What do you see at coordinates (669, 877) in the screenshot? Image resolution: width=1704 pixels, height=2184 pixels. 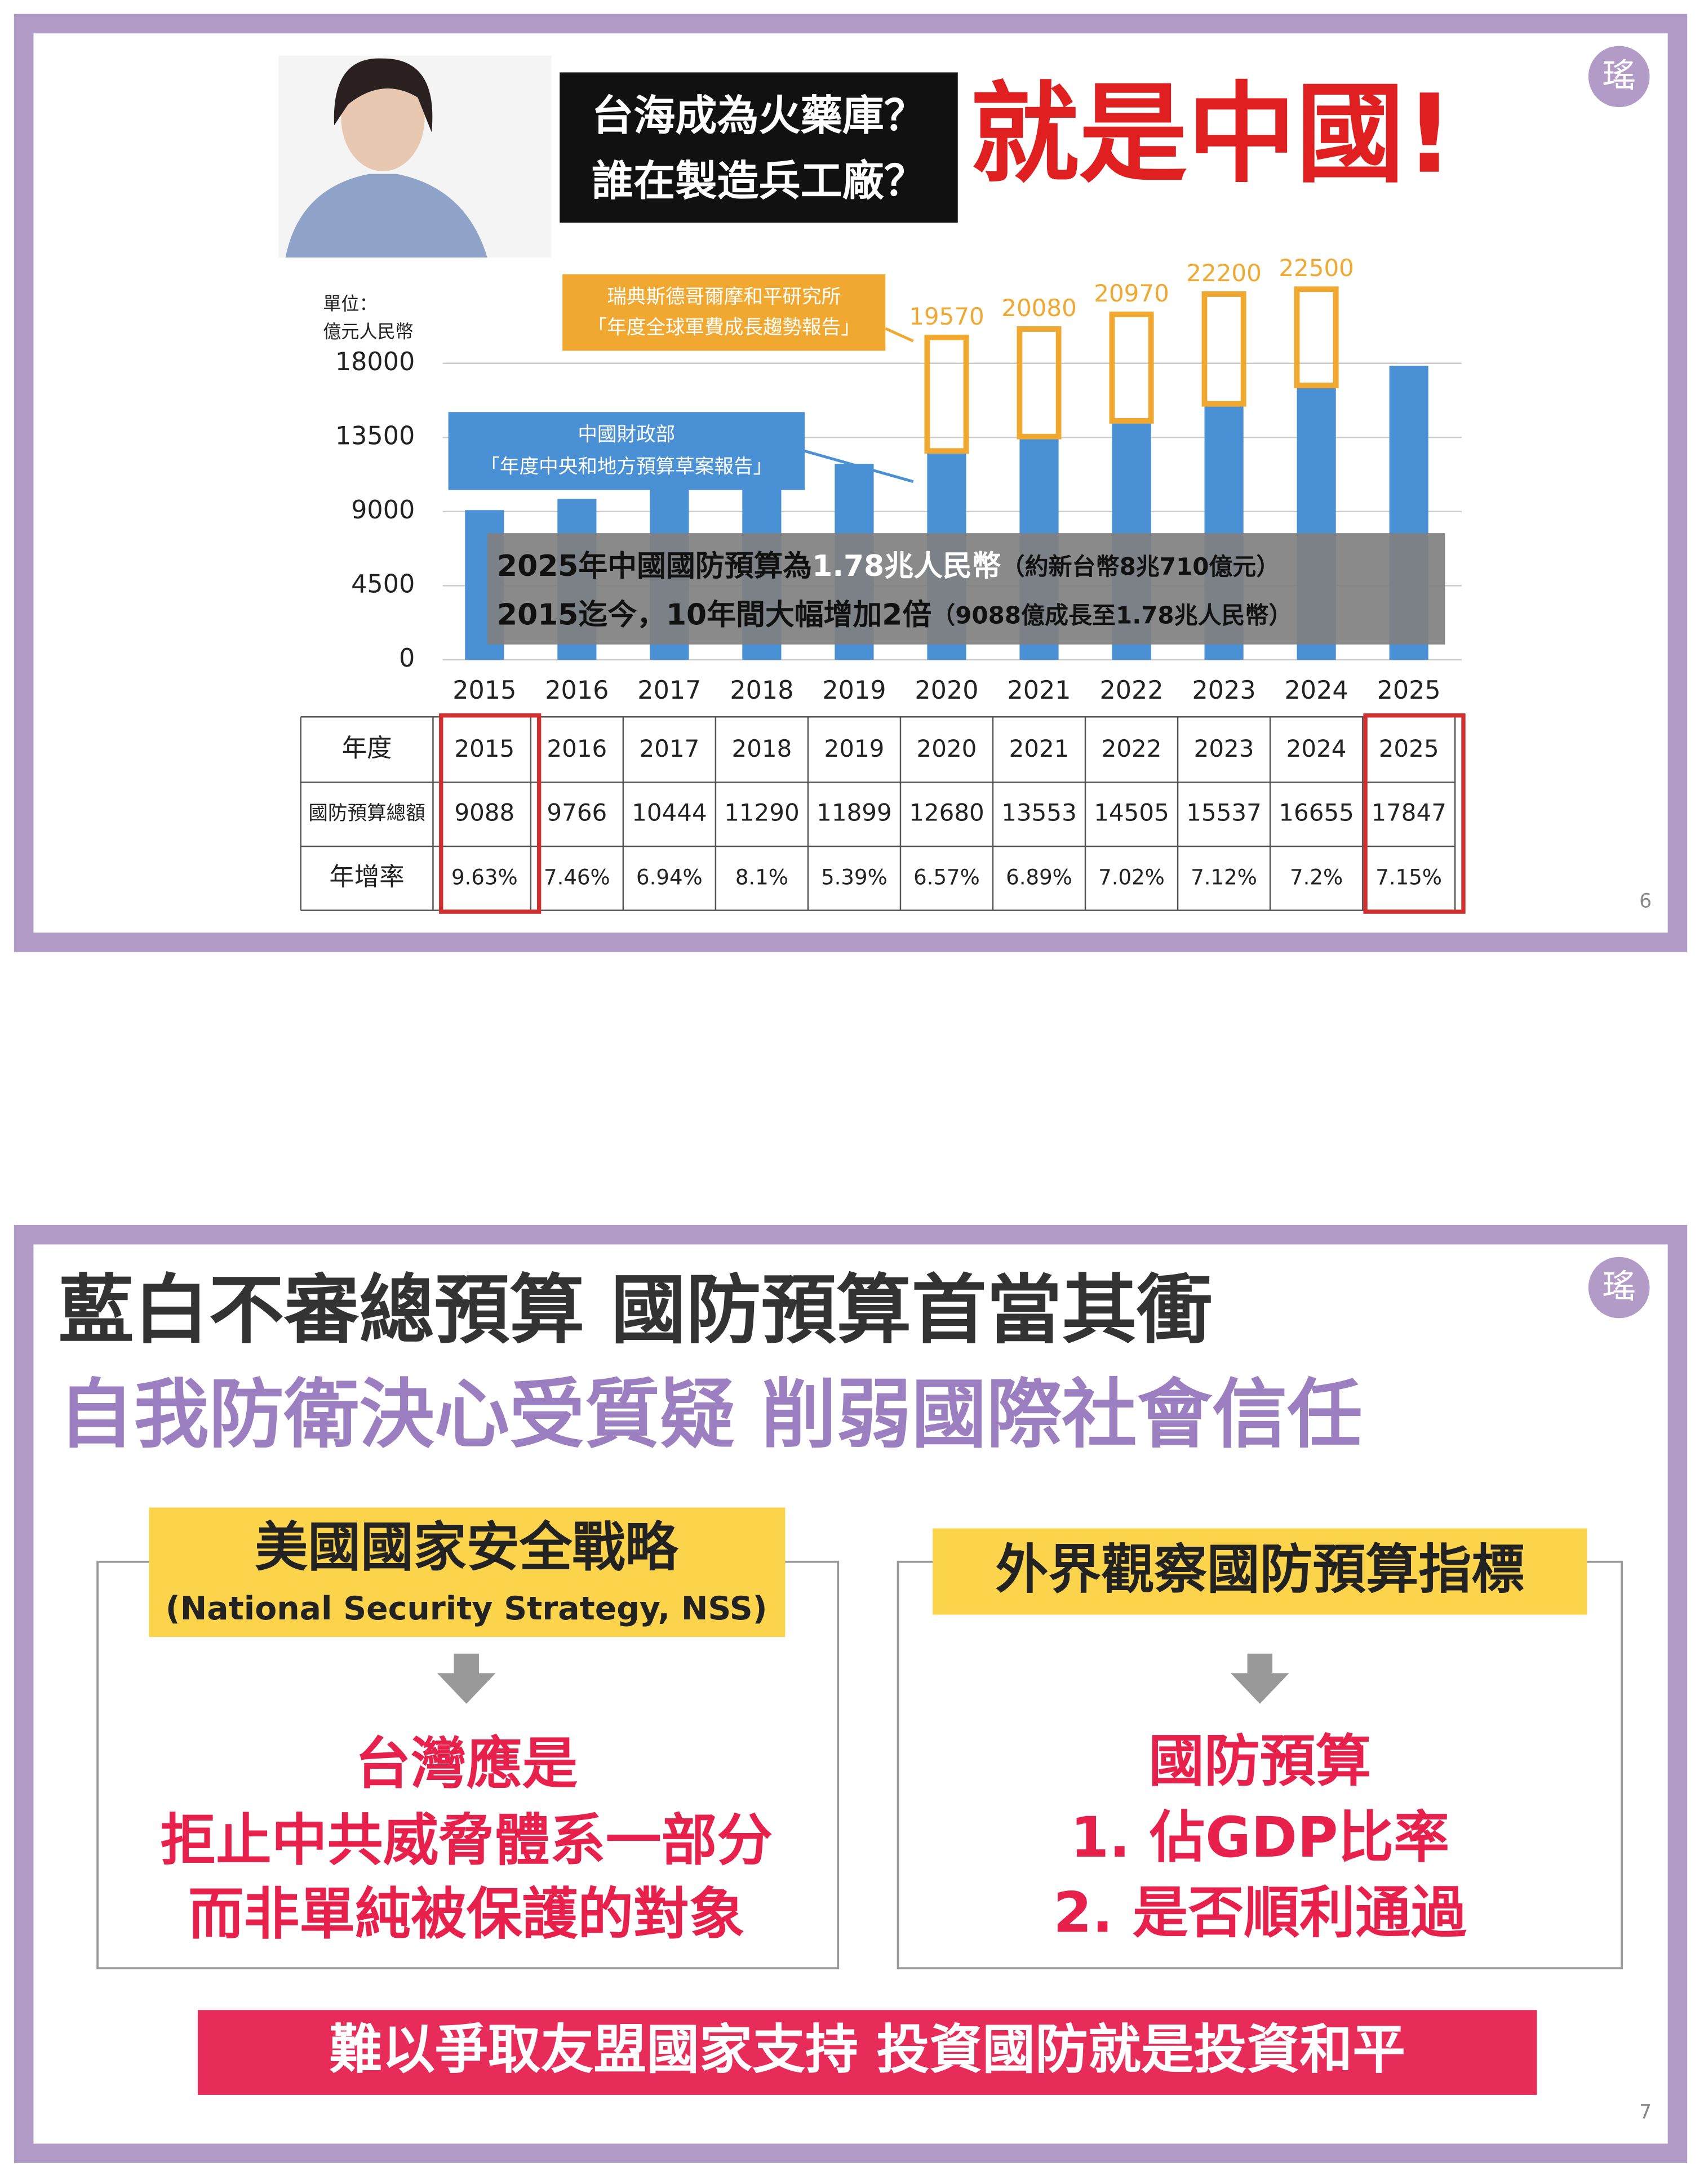 I see `table-cell: 6.94%` at bounding box center [669, 877].